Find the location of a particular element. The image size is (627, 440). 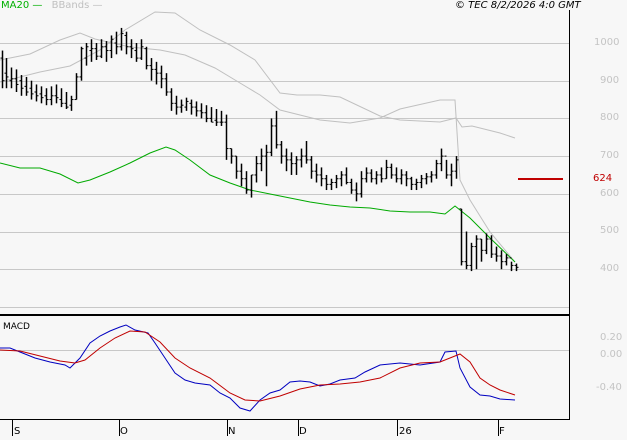

x-label-oct: O is located at coordinates (124, 431).